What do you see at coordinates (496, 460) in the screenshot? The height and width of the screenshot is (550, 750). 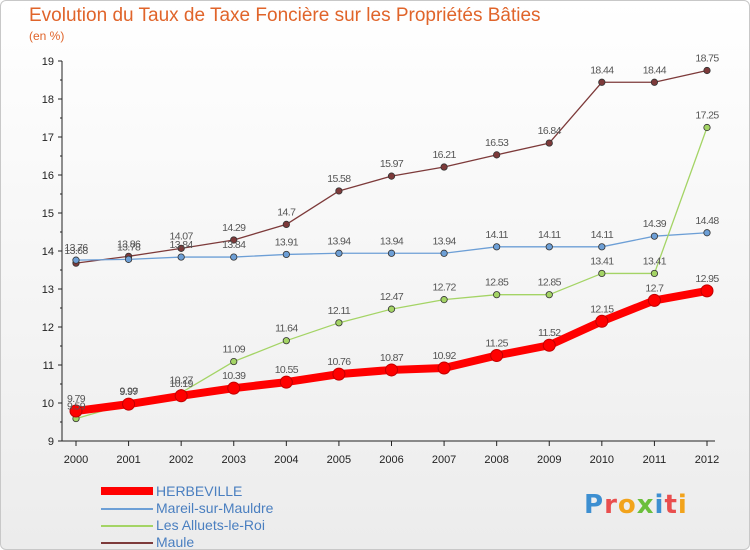 I see `x-tick-label-2008: 2008` at bounding box center [496, 460].